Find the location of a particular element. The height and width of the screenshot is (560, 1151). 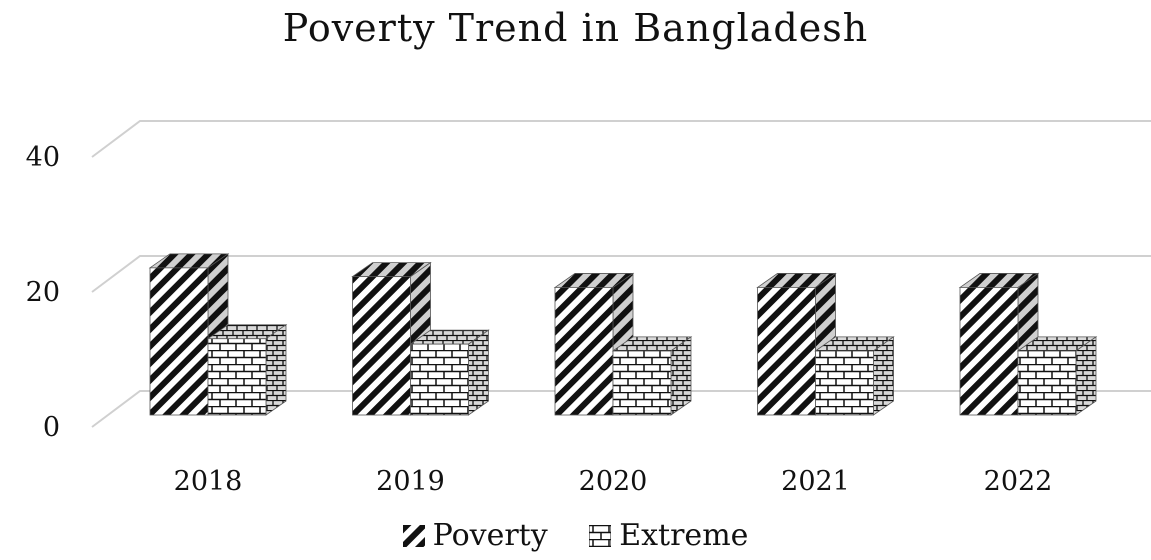

x-tick-label: 2019 is located at coordinates (410, 481).